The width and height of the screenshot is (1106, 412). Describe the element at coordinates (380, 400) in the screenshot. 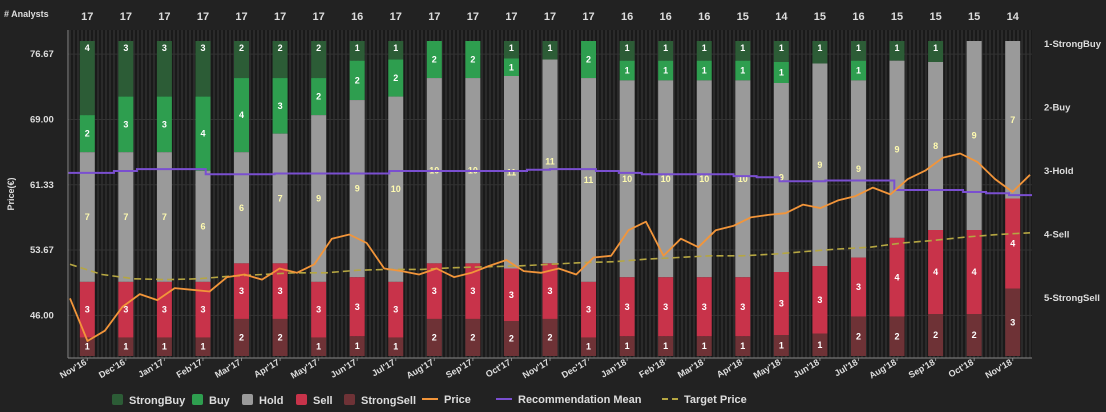

I see `legend-strongsell: StrongSell` at that location.